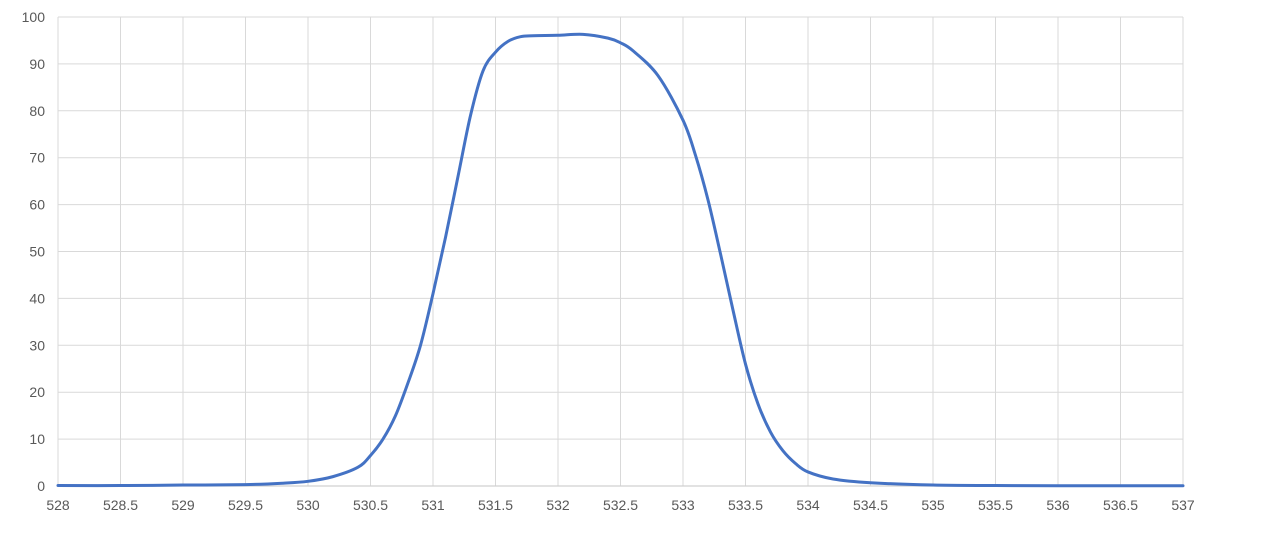  Describe the element at coordinates (34, 17) in the screenshot. I see `y-tick-label: 100` at that location.